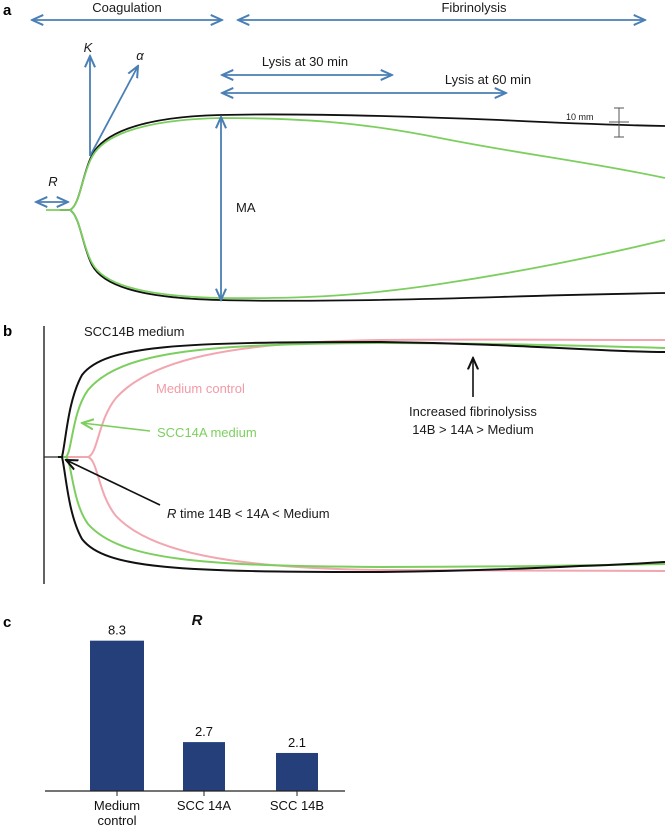 The width and height of the screenshot is (668, 830). Describe the element at coordinates (204, 731) in the screenshot. I see `bar-value-label-2: 2.7` at that location.